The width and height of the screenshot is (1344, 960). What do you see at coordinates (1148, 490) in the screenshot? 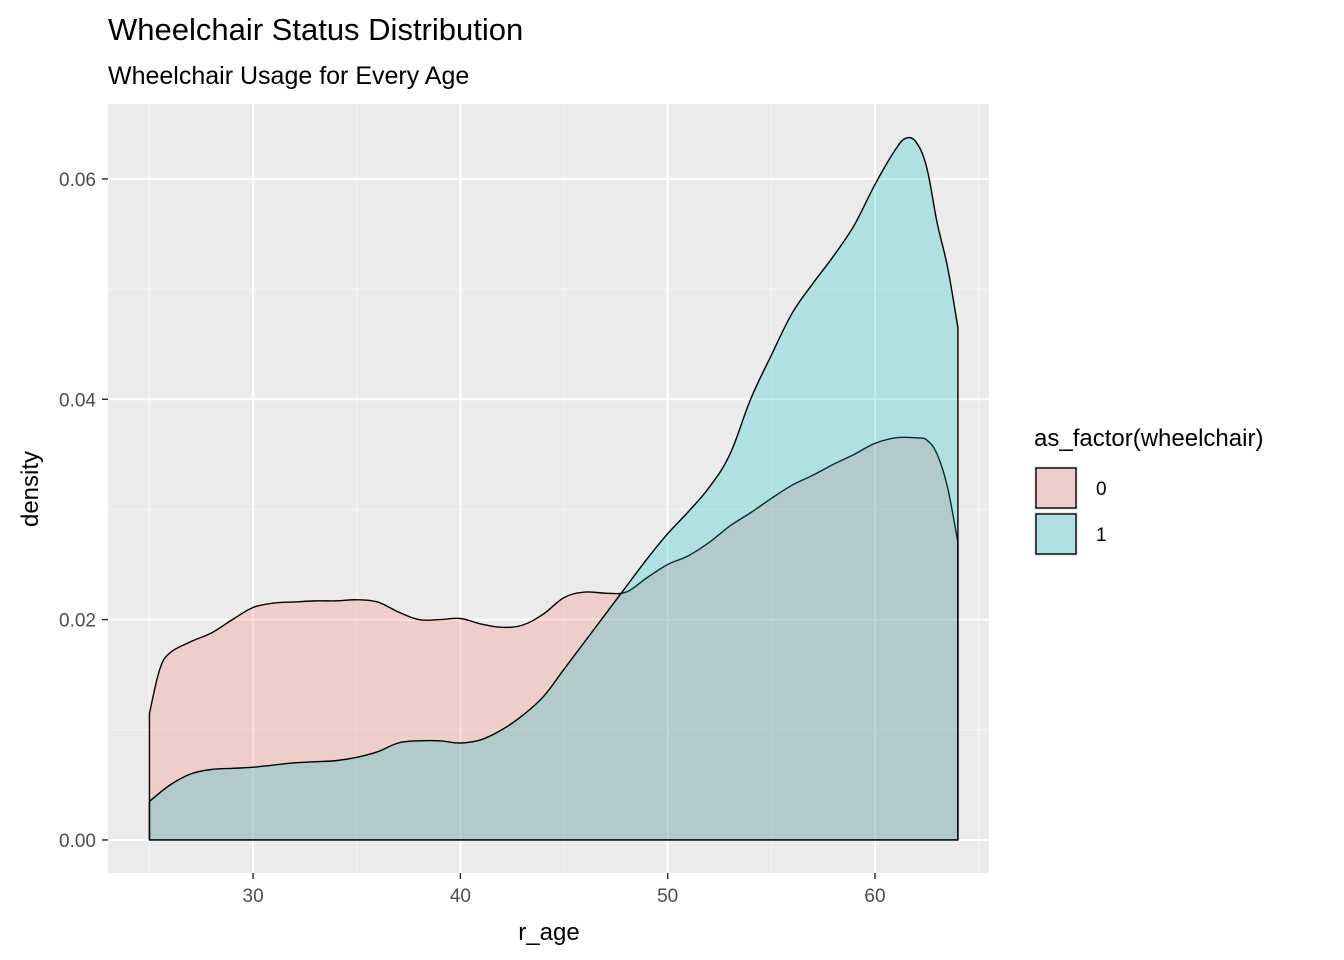
I see `legend: as_factor(wheelchair) 0 1` at bounding box center [1148, 490].